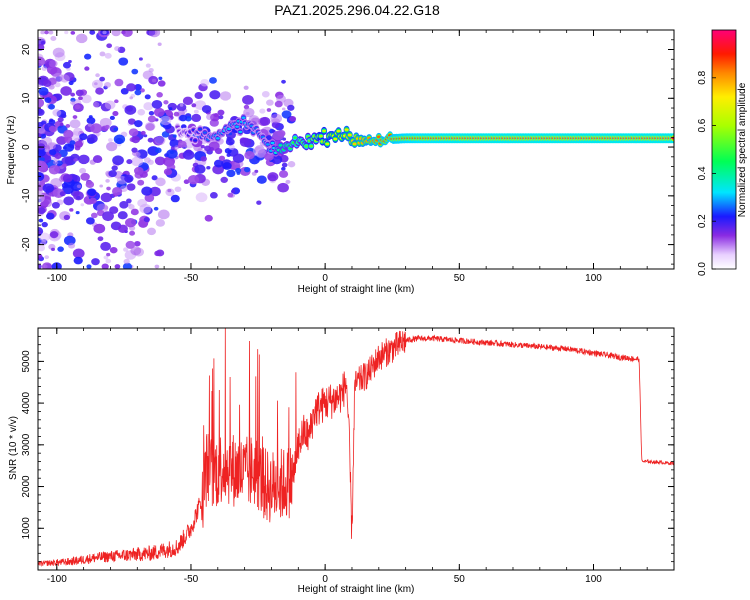 This screenshot has height=600, width=750. I want to click on spec-y-tick-label: 10, so click(26, 98).